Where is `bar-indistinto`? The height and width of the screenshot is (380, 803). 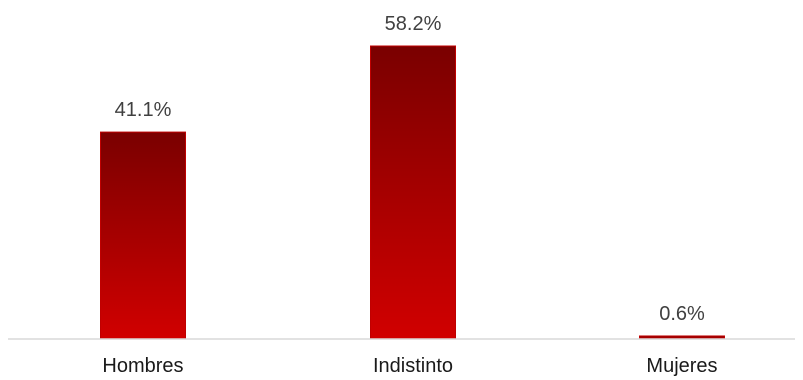
bar-indistinto is located at coordinates (413, 192).